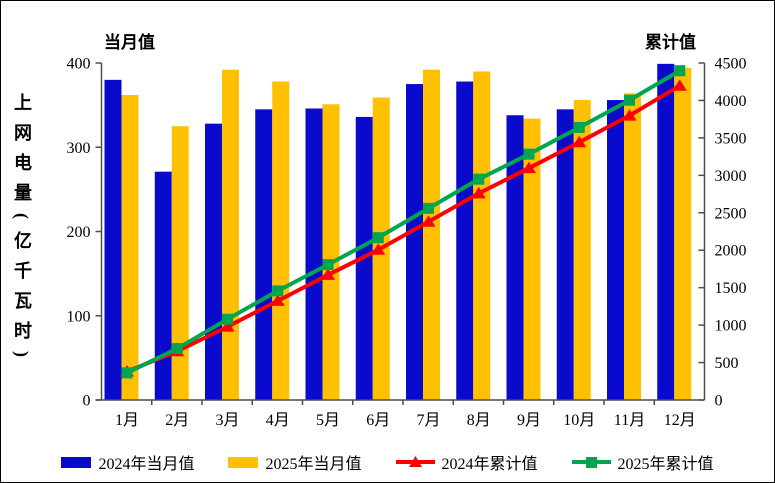  What do you see at coordinates (127, 373) in the screenshot?
I see `marker-2025-m1` at bounding box center [127, 373].